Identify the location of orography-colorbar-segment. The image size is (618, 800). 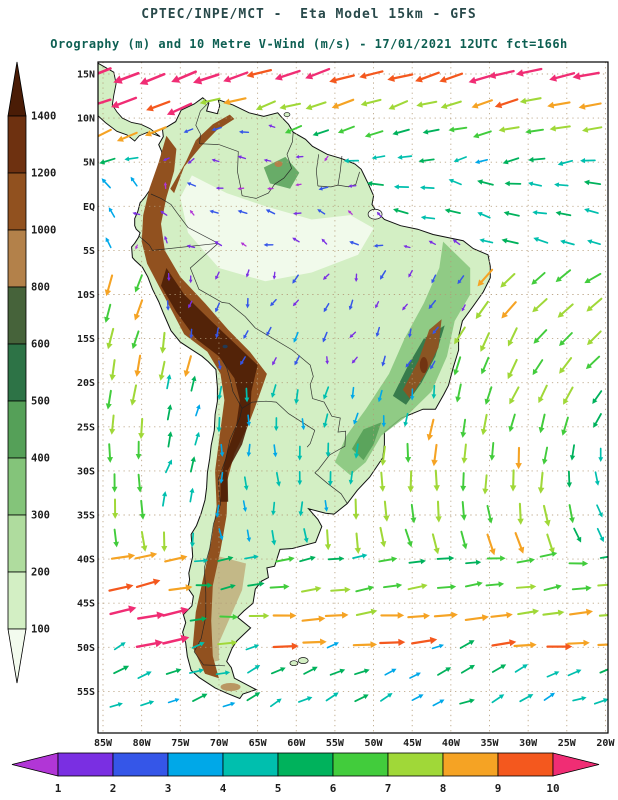
(17, 144).